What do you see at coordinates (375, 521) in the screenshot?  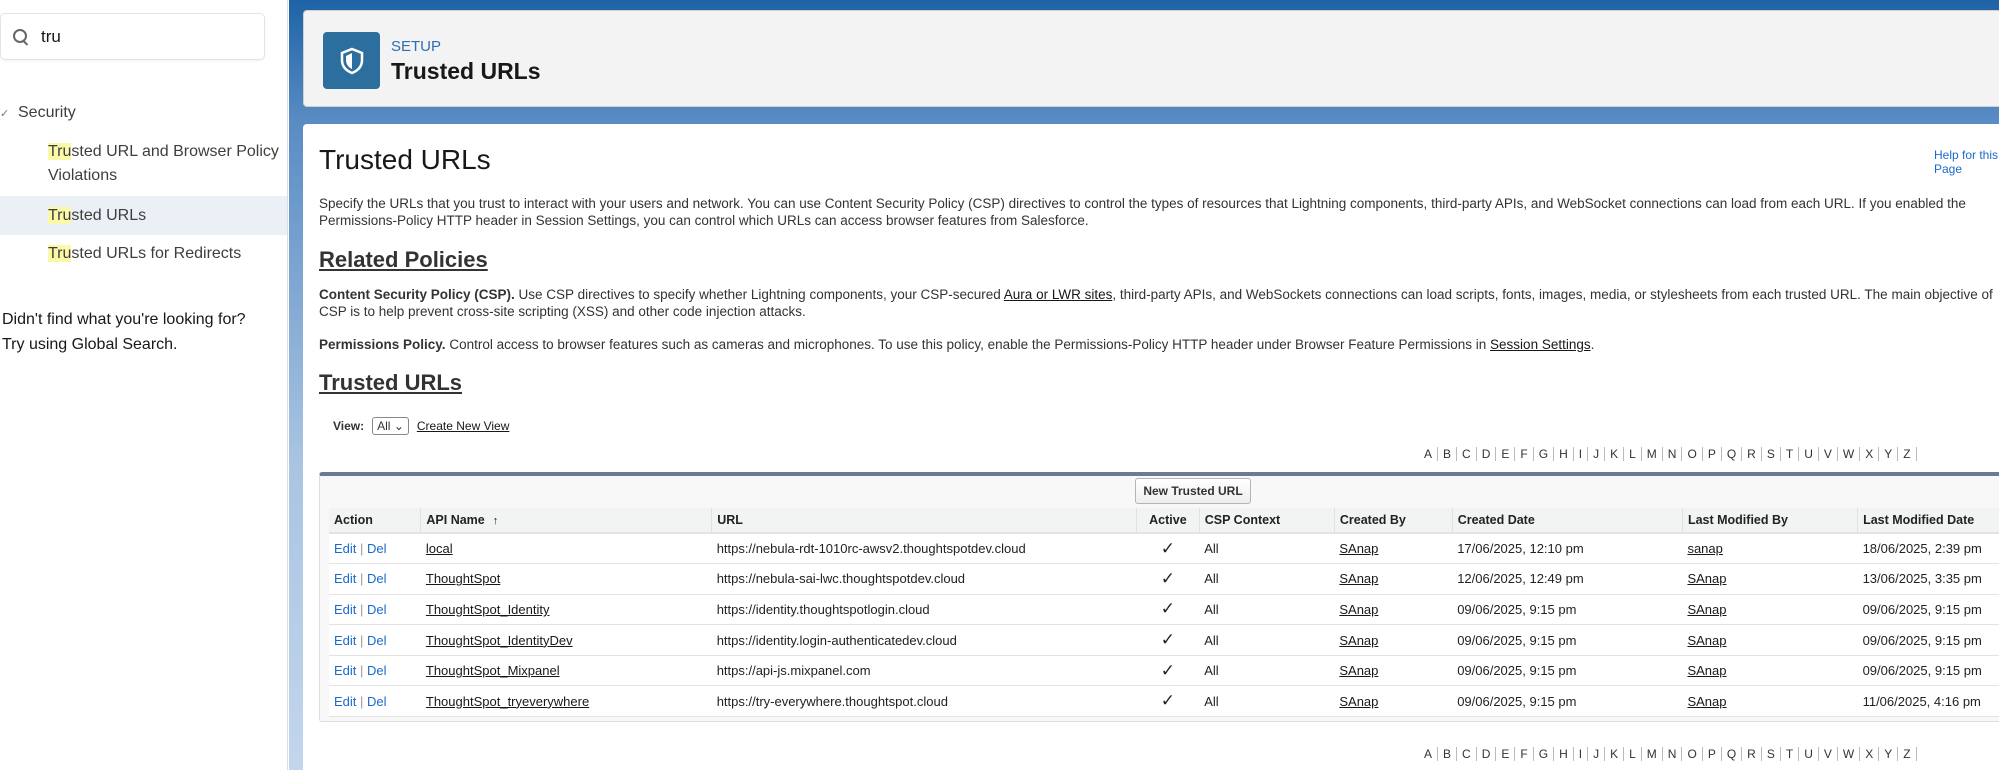 I see `column-header: Action` at bounding box center [375, 521].